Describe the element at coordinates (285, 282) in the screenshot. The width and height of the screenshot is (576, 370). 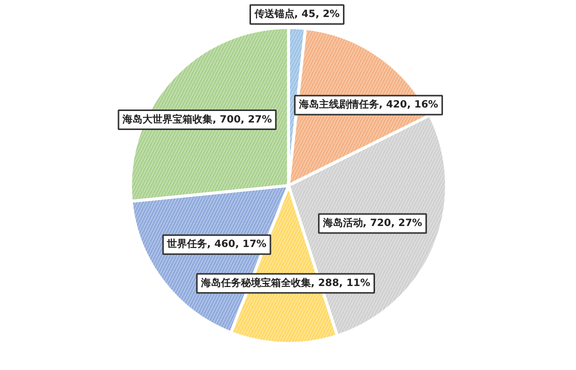
I see `slice-label: 海岛任务秘境宝箱全收集, 288, 11%` at that location.